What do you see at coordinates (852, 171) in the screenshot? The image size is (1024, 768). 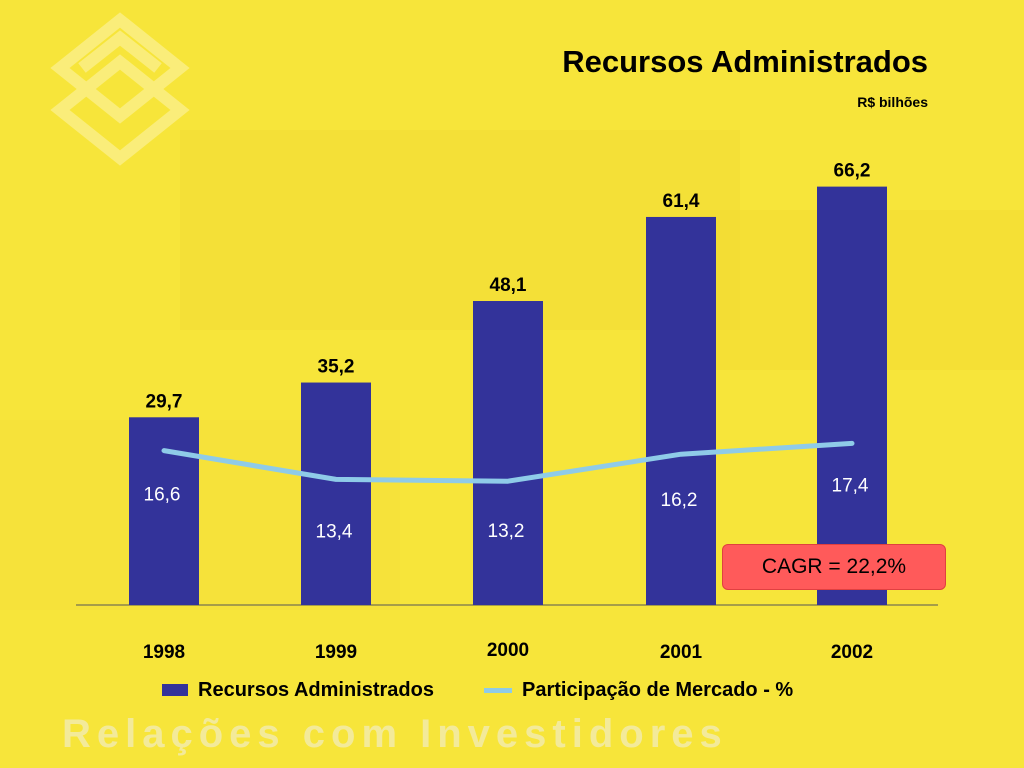 I see `bar-value-label-2002: 66,2` at bounding box center [852, 171].